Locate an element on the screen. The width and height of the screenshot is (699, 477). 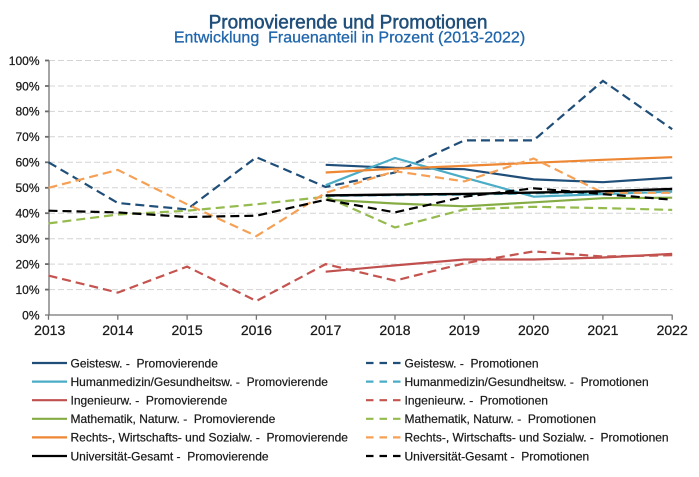
svg-text: 2014 is located at coordinates (117, 330).